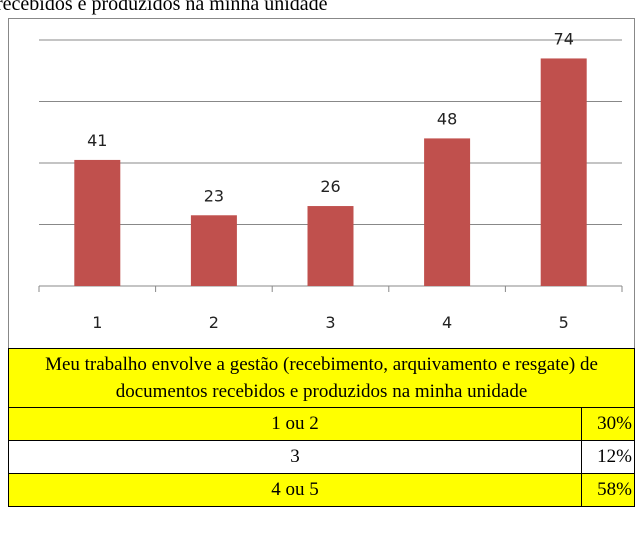 The image size is (642, 553). Describe the element at coordinates (564, 38) in the screenshot. I see `data-label: 74` at that location.